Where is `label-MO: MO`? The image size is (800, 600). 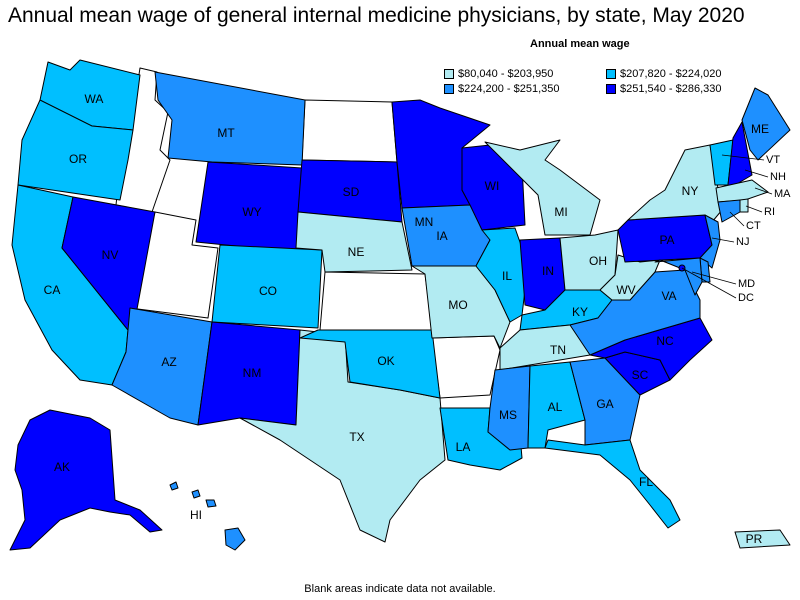 label-MO: MO is located at coordinates (457, 305).